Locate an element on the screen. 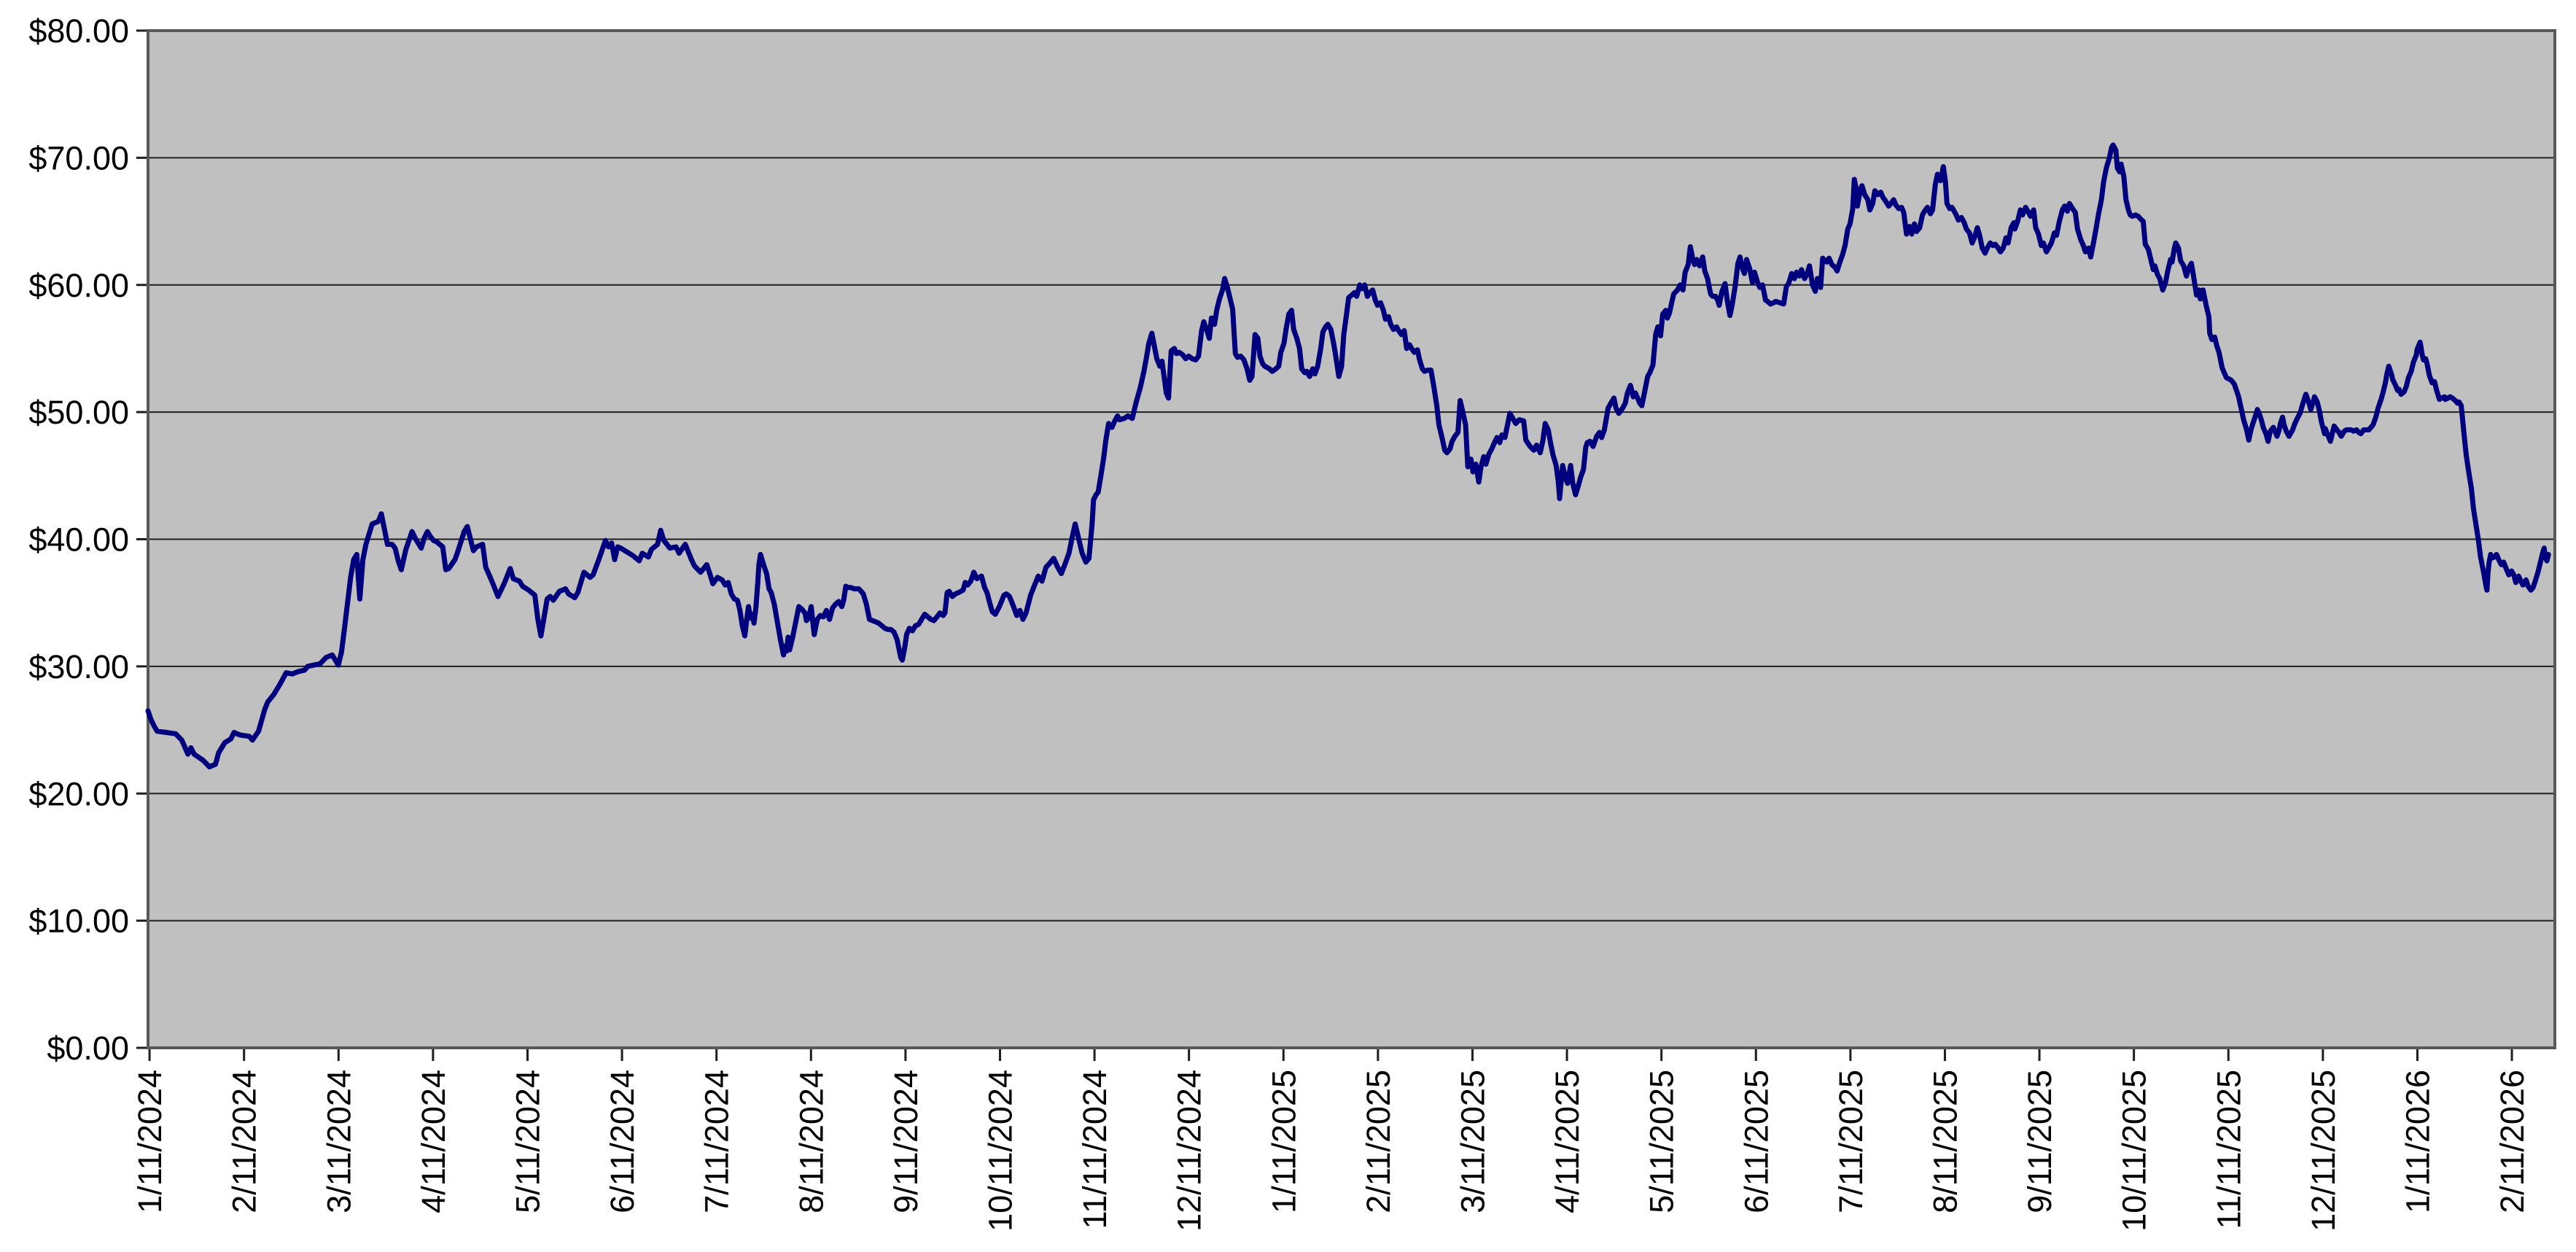  x-axis-label: 10/11/2024 is located at coordinates (1000, 1151).